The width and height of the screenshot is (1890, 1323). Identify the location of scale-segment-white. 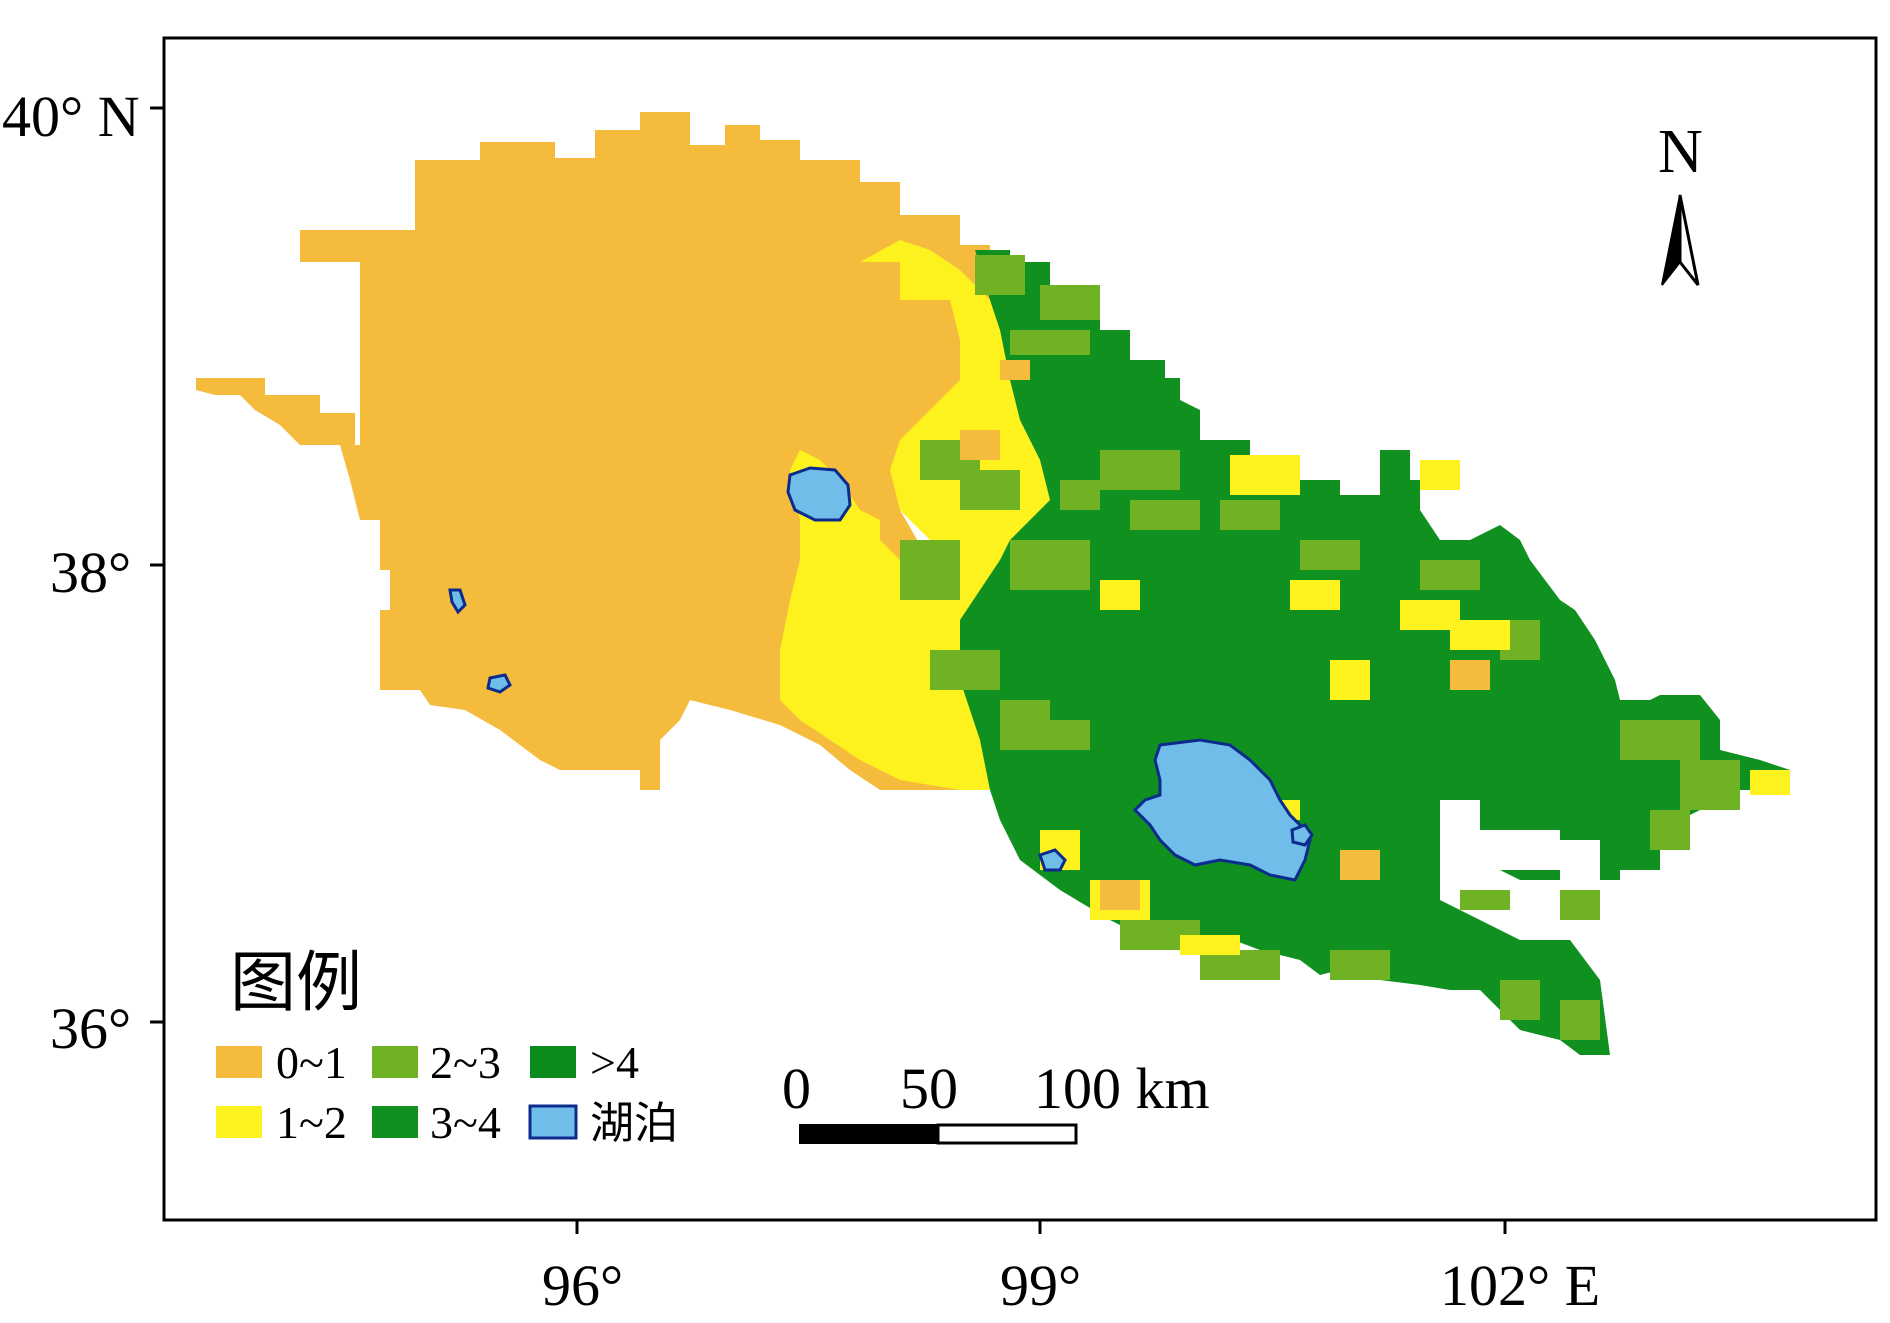
(1007, 1134).